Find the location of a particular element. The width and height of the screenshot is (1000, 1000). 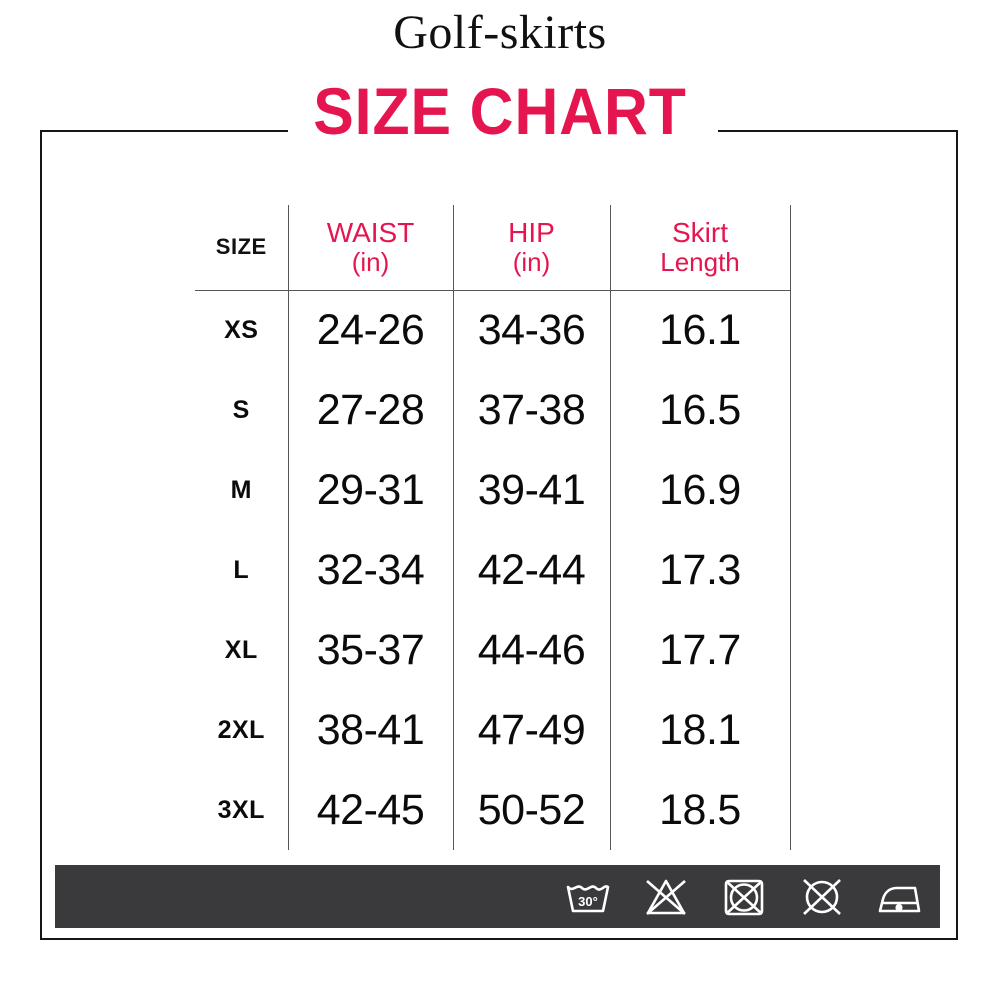

column-header-hip: HIP (in) is located at coordinates (531, 248).